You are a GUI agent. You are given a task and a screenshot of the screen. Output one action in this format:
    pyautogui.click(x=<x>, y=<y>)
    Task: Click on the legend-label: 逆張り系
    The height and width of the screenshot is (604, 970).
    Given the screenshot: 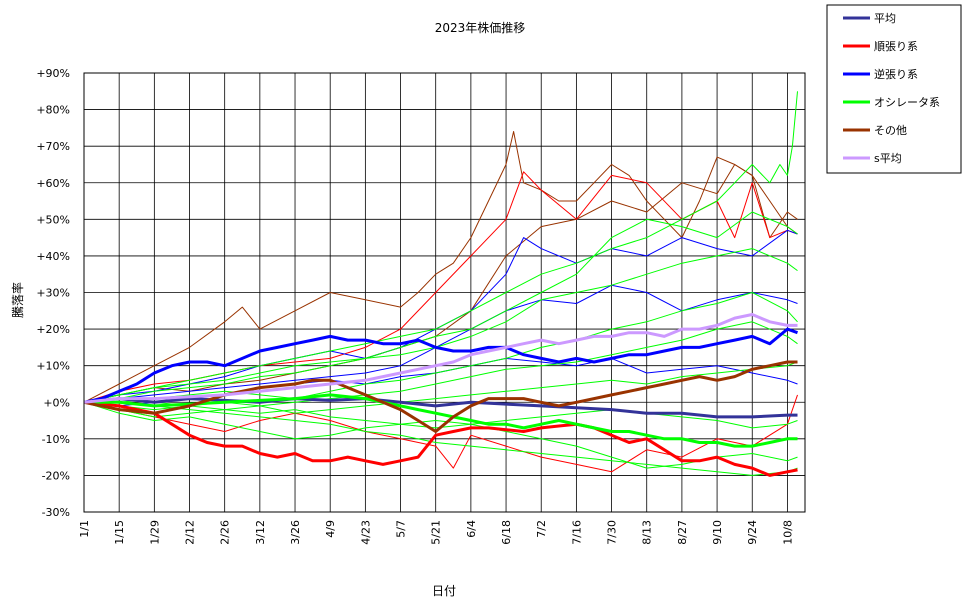 What is the action you would take?
    pyautogui.click(x=896, y=74)
    